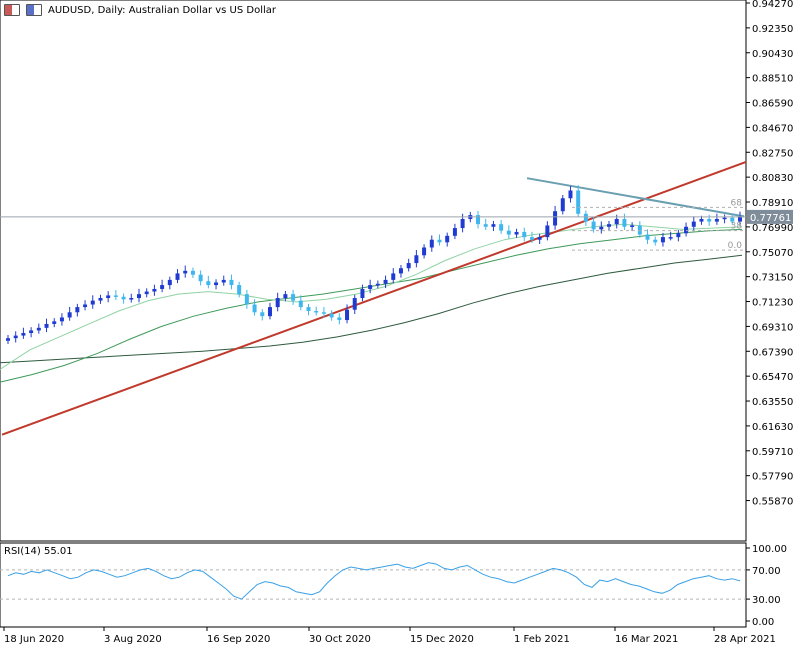  What do you see at coordinates (770, 216) in the screenshot?
I see `current-price-tag` at bounding box center [770, 216].